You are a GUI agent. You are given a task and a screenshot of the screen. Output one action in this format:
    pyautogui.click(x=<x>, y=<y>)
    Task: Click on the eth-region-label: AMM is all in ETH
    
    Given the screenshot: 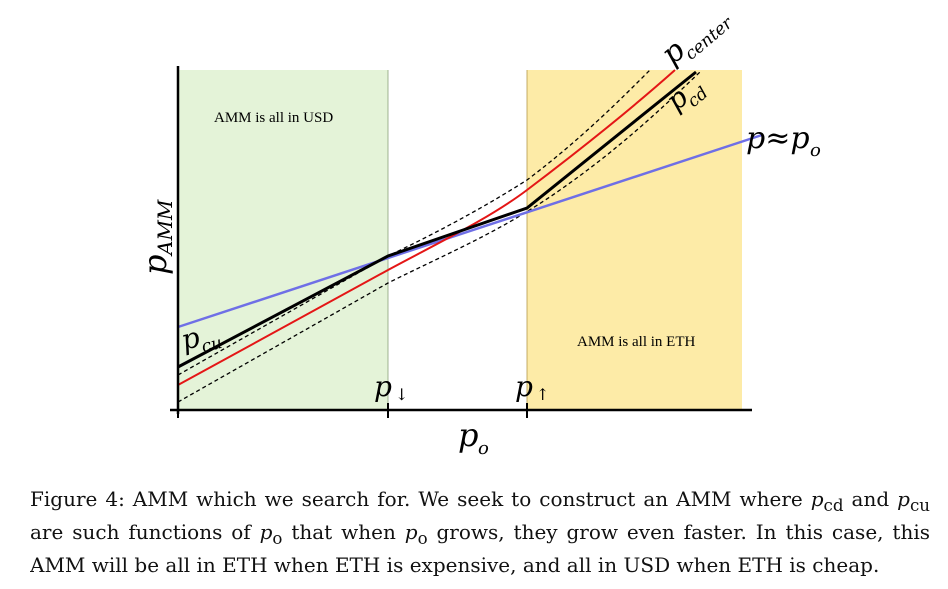 What is the action you would take?
    pyautogui.click(x=636, y=342)
    